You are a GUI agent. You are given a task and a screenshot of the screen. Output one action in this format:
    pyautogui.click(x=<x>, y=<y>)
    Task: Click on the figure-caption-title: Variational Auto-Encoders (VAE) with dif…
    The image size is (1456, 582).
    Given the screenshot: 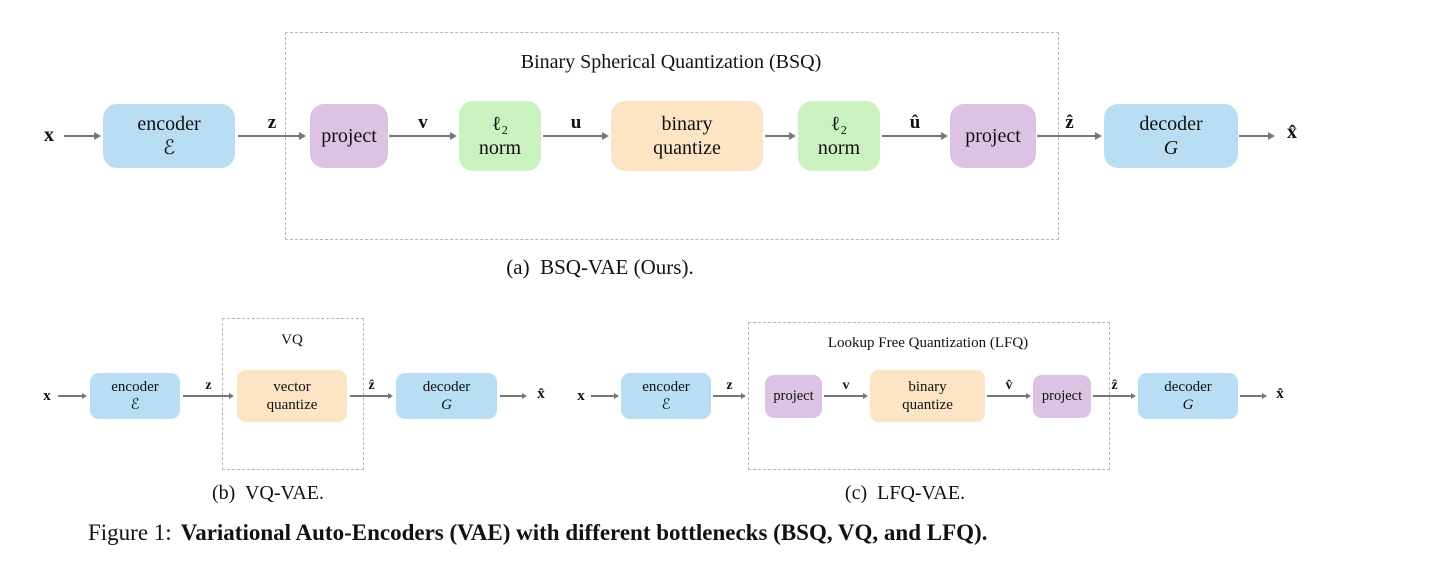 What is the action you would take?
    pyautogui.click(x=584, y=532)
    